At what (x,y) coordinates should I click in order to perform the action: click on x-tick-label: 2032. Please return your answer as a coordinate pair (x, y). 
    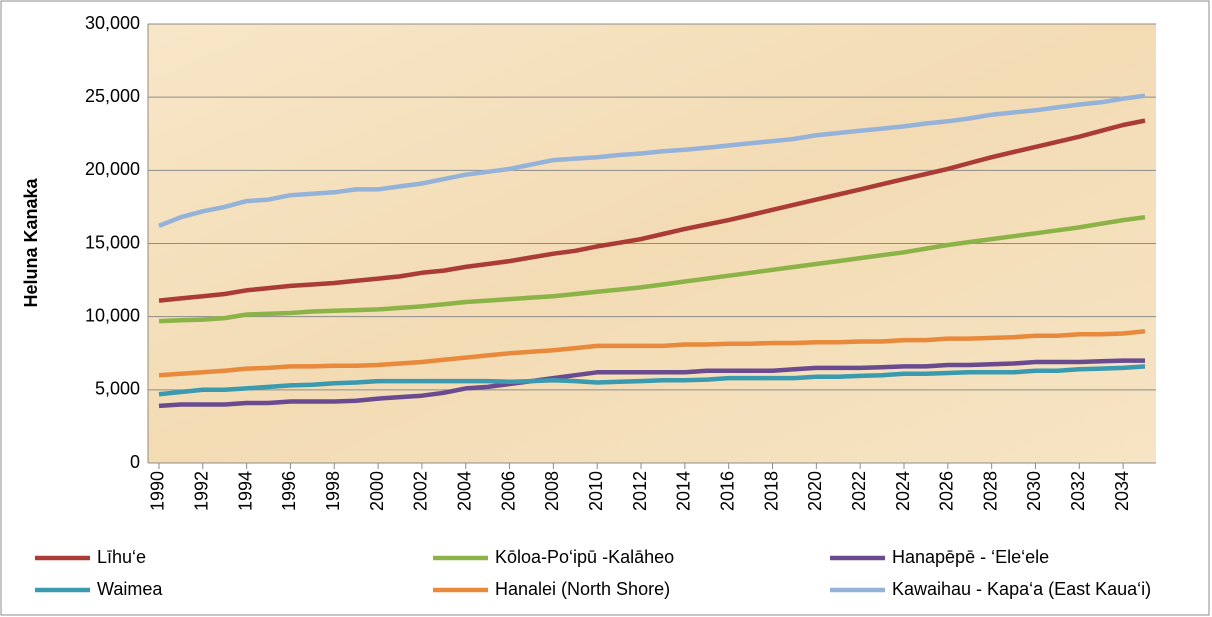
    Looking at the image, I should click on (1078, 491).